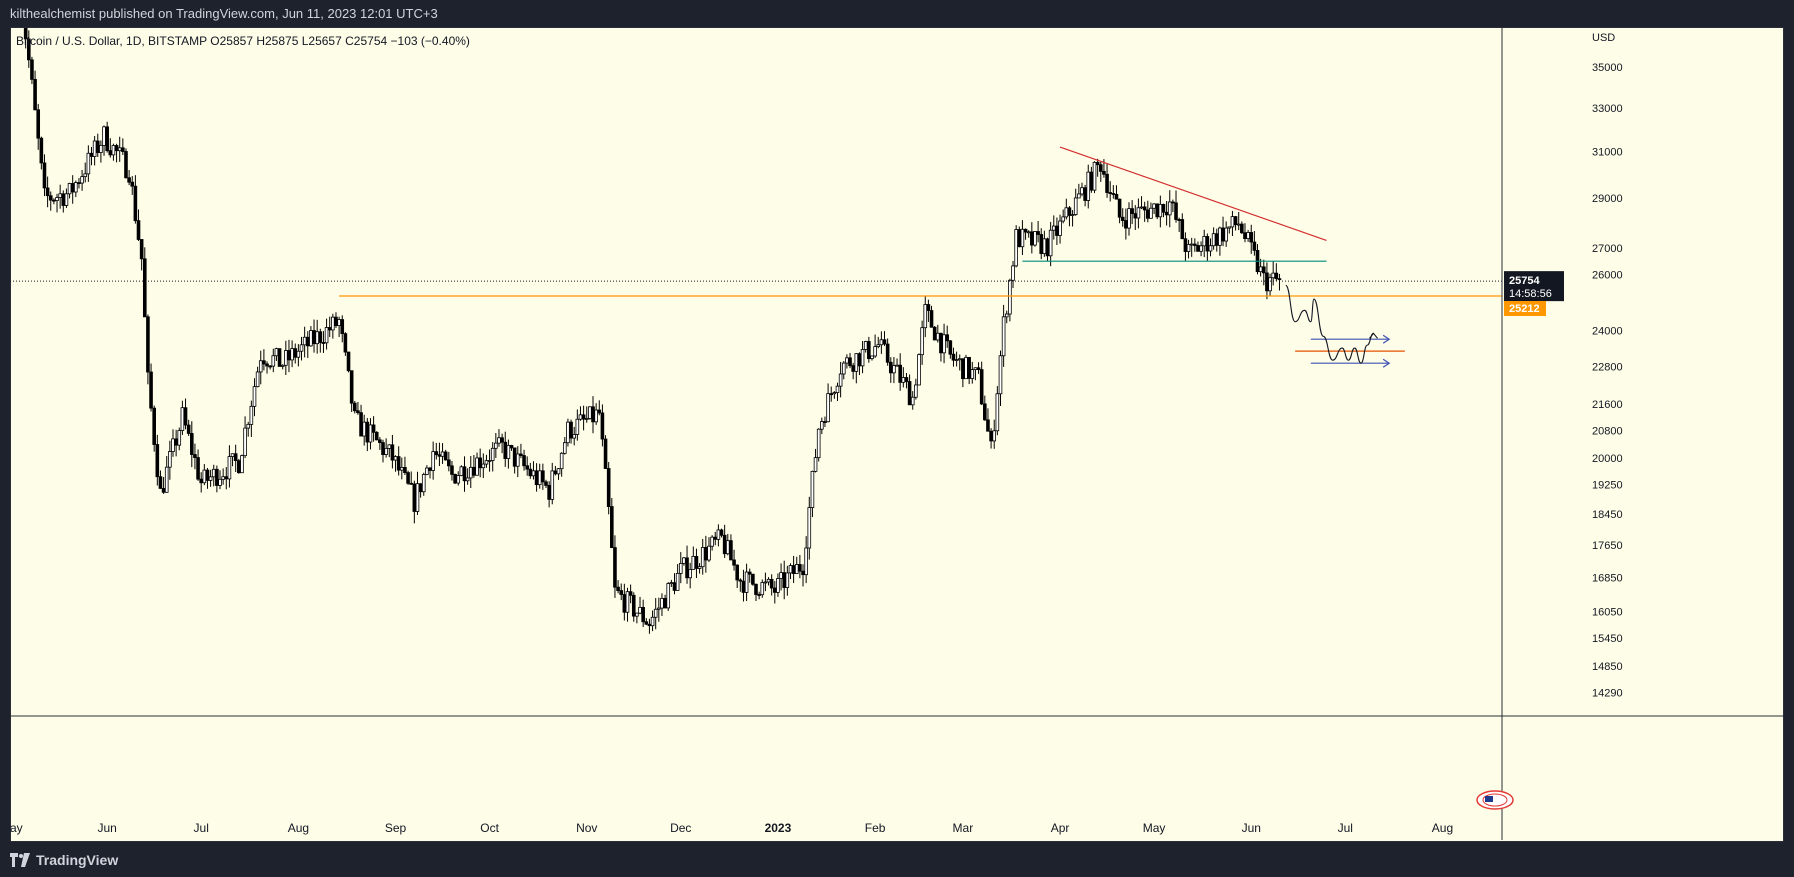 This screenshot has height=877, width=1794. What do you see at coordinates (1251, 828) in the screenshot?
I see `time-tick-label: Jun` at bounding box center [1251, 828].